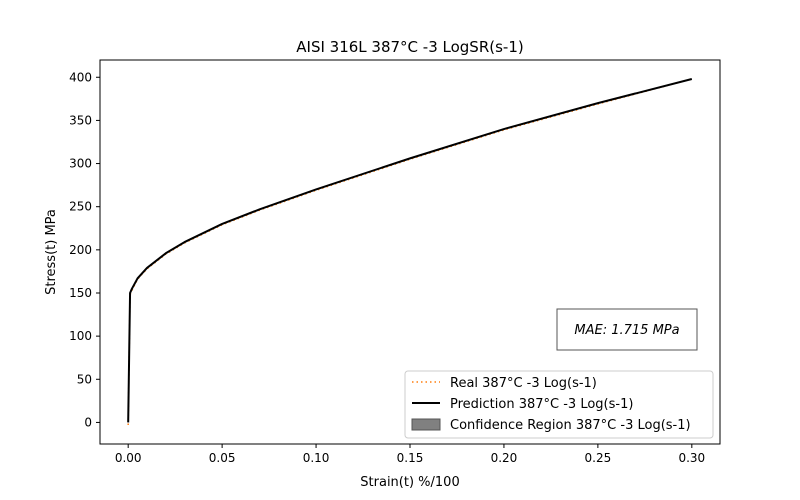 The width and height of the screenshot is (800, 500). What do you see at coordinates (88, 422) in the screenshot?
I see `y-tick-label: 0` at bounding box center [88, 422].